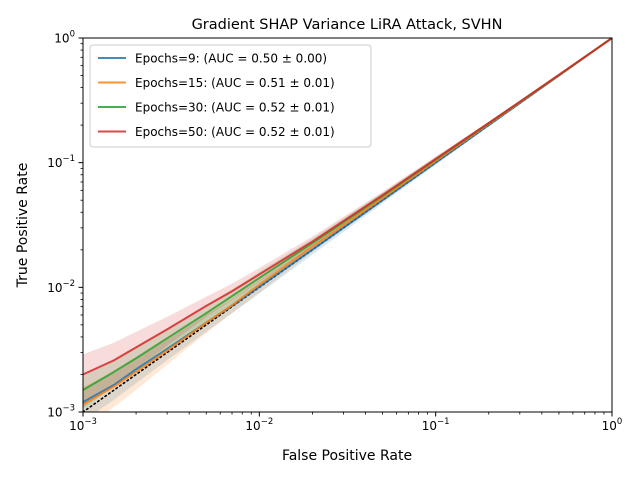  Describe the element at coordinates (235, 108) in the screenshot. I see `legend-label-3: Epochs=30: (AUC = 0.52 ± 0.01)` at that location.